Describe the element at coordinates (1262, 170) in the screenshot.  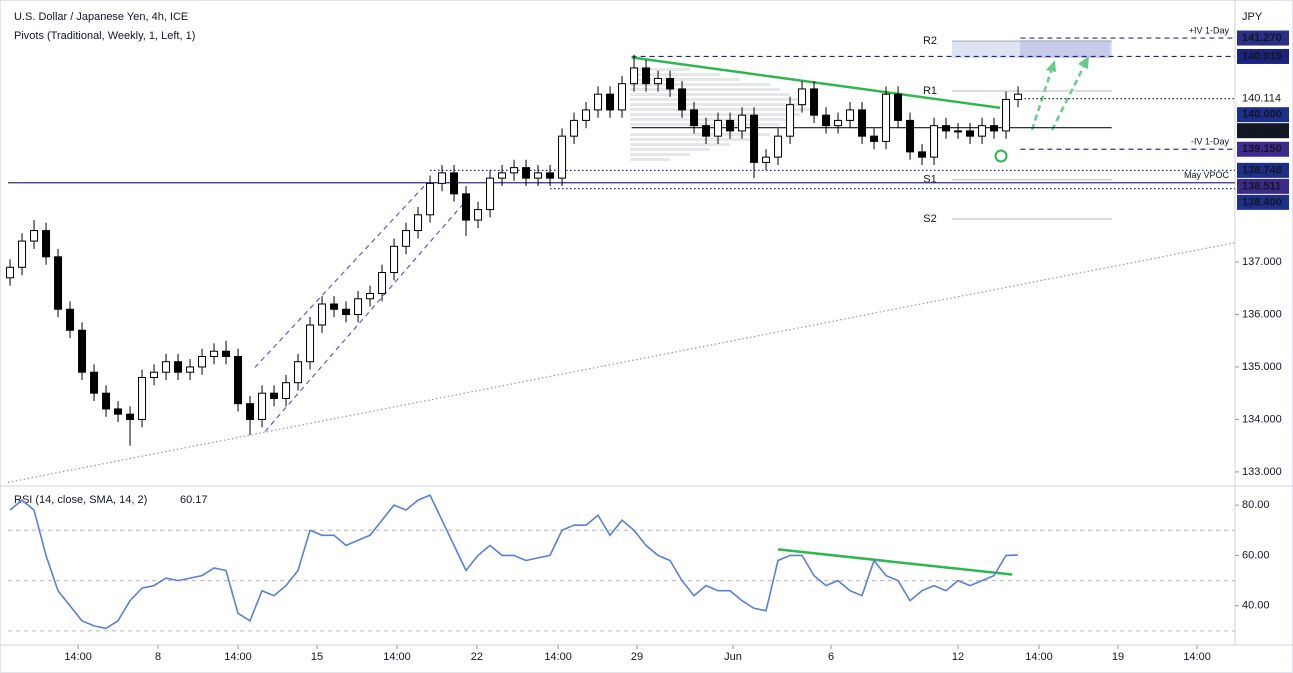
I see `level-label: 138.748` at that location.